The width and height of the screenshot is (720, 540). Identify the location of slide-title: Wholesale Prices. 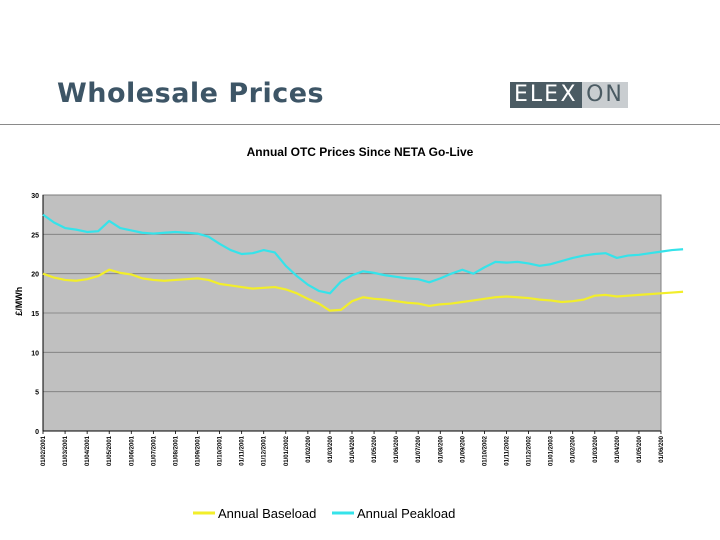
(191, 93).